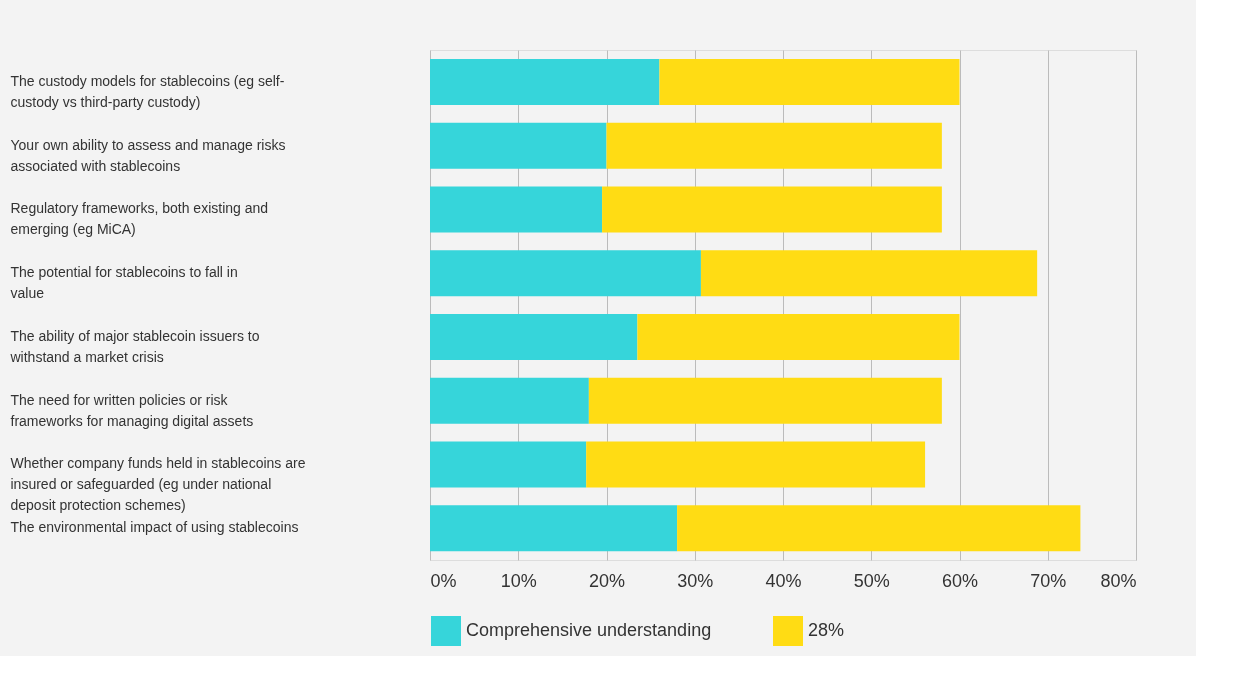  What do you see at coordinates (695, 580) in the screenshot?
I see `x-tick-label: 30%` at bounding box center [695, 580].